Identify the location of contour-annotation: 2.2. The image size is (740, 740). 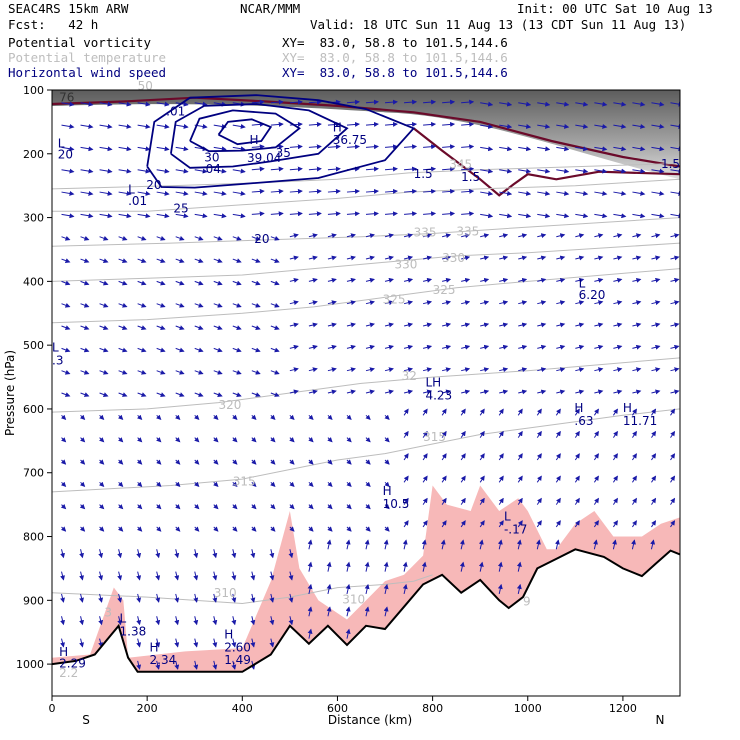
(68, 673).